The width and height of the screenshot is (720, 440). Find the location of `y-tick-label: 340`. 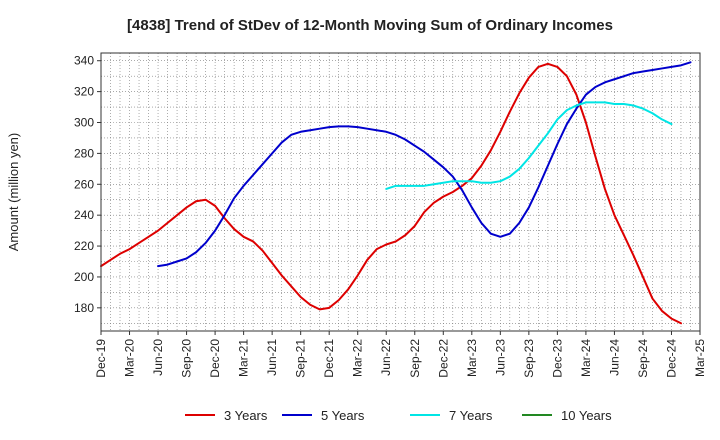

y-tick-label: 340 is located at coordinates (84, 61).